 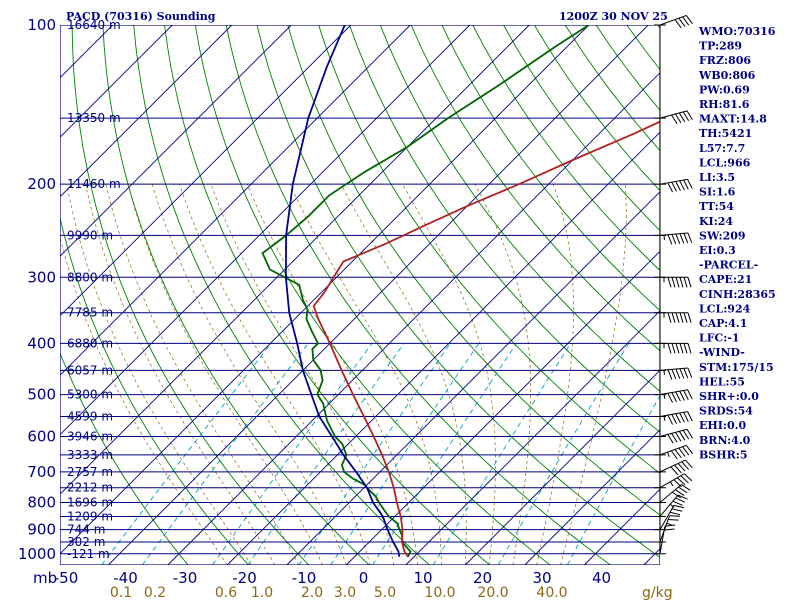 I want to click on index-line: CAP:4.1, so click(x=723, y=323).